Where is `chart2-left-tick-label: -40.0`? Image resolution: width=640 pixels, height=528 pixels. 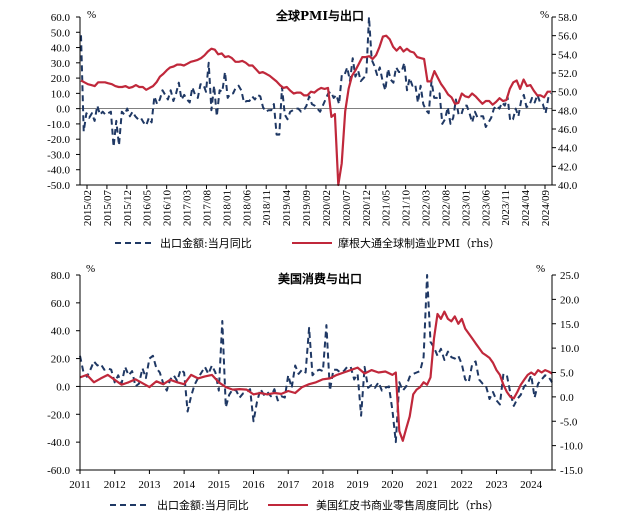 chart2-left-tick-label: -40.0 is located at coordinates (58, 443).